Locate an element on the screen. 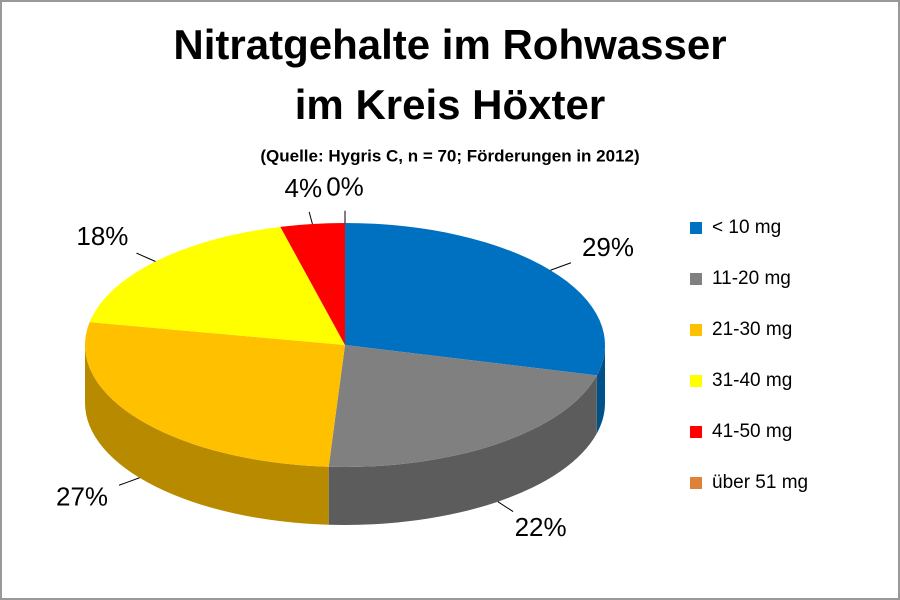  legend-label: 41-50 mg is located at coordinates (752, 431).